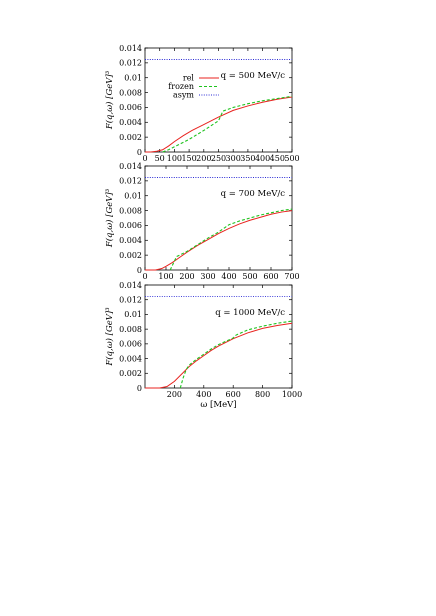 The width and height of the screenshot is (436, 616). I want to click on legend-label-asym: asym, so click(183, 95).